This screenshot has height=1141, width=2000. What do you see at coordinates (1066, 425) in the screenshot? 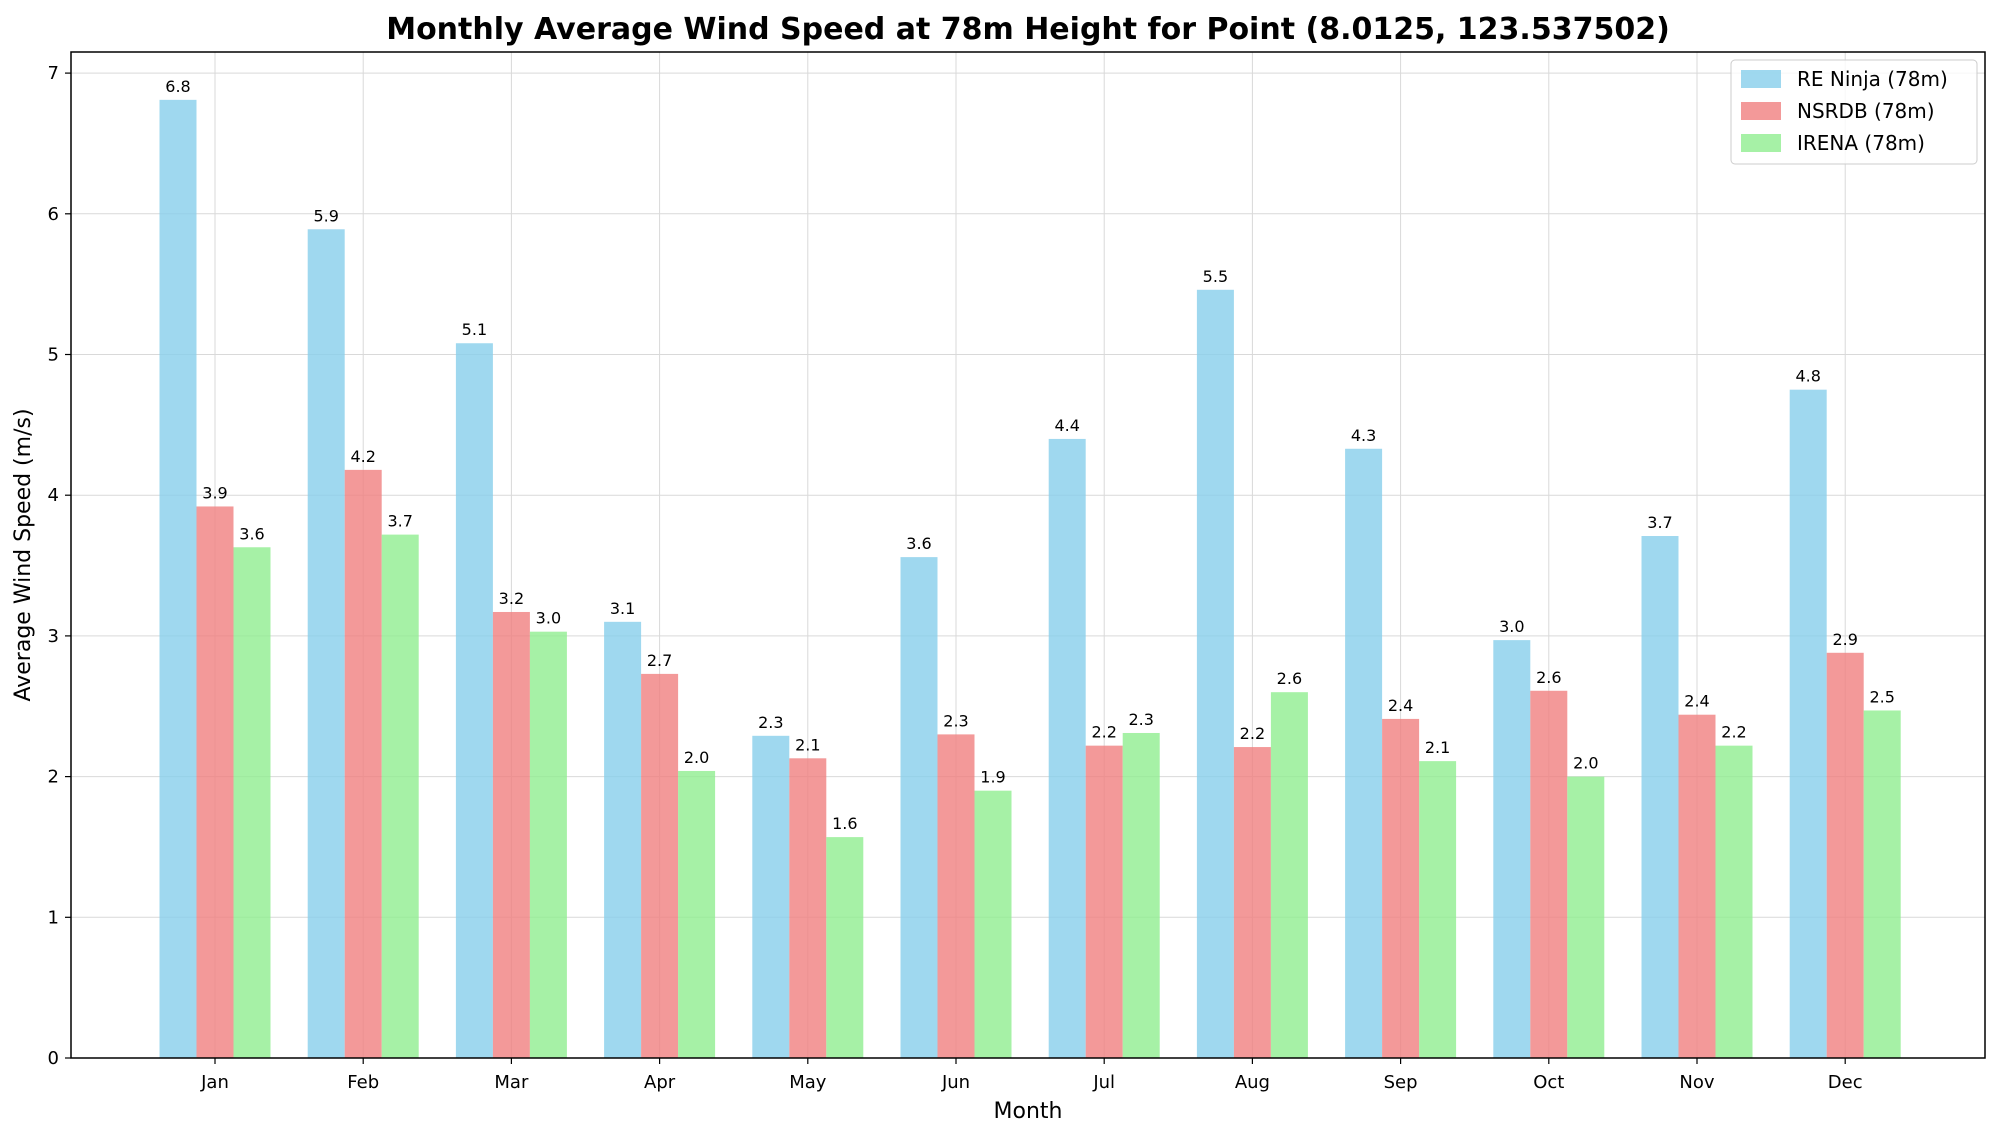
I see `data-label: 4.4` at bounding box center [1066, 425].